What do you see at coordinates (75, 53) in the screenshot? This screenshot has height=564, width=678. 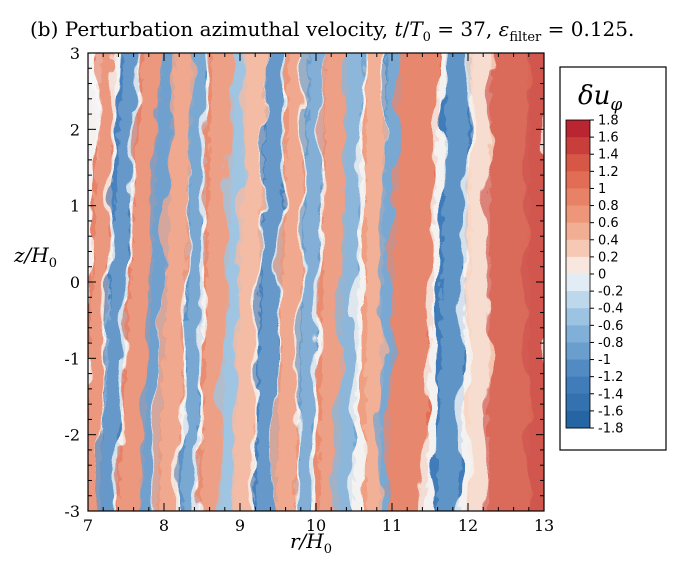 I see `y-tick-label: 3` at bounding box center [75, 53].